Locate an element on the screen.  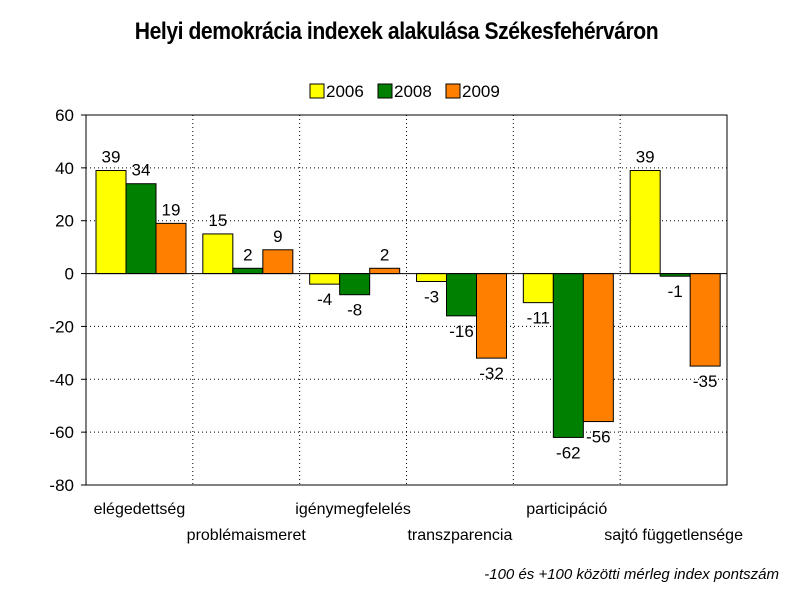
y-tick-label: -80 is located at coordinates (61, 485).